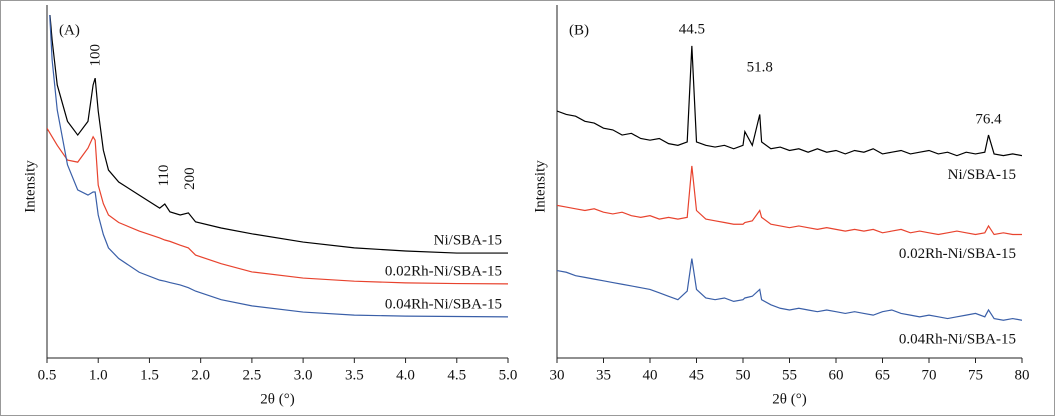 The height and width of the screenshot is (416, 1055). I want to click on x-tick-label: 70, so click(929, 375).